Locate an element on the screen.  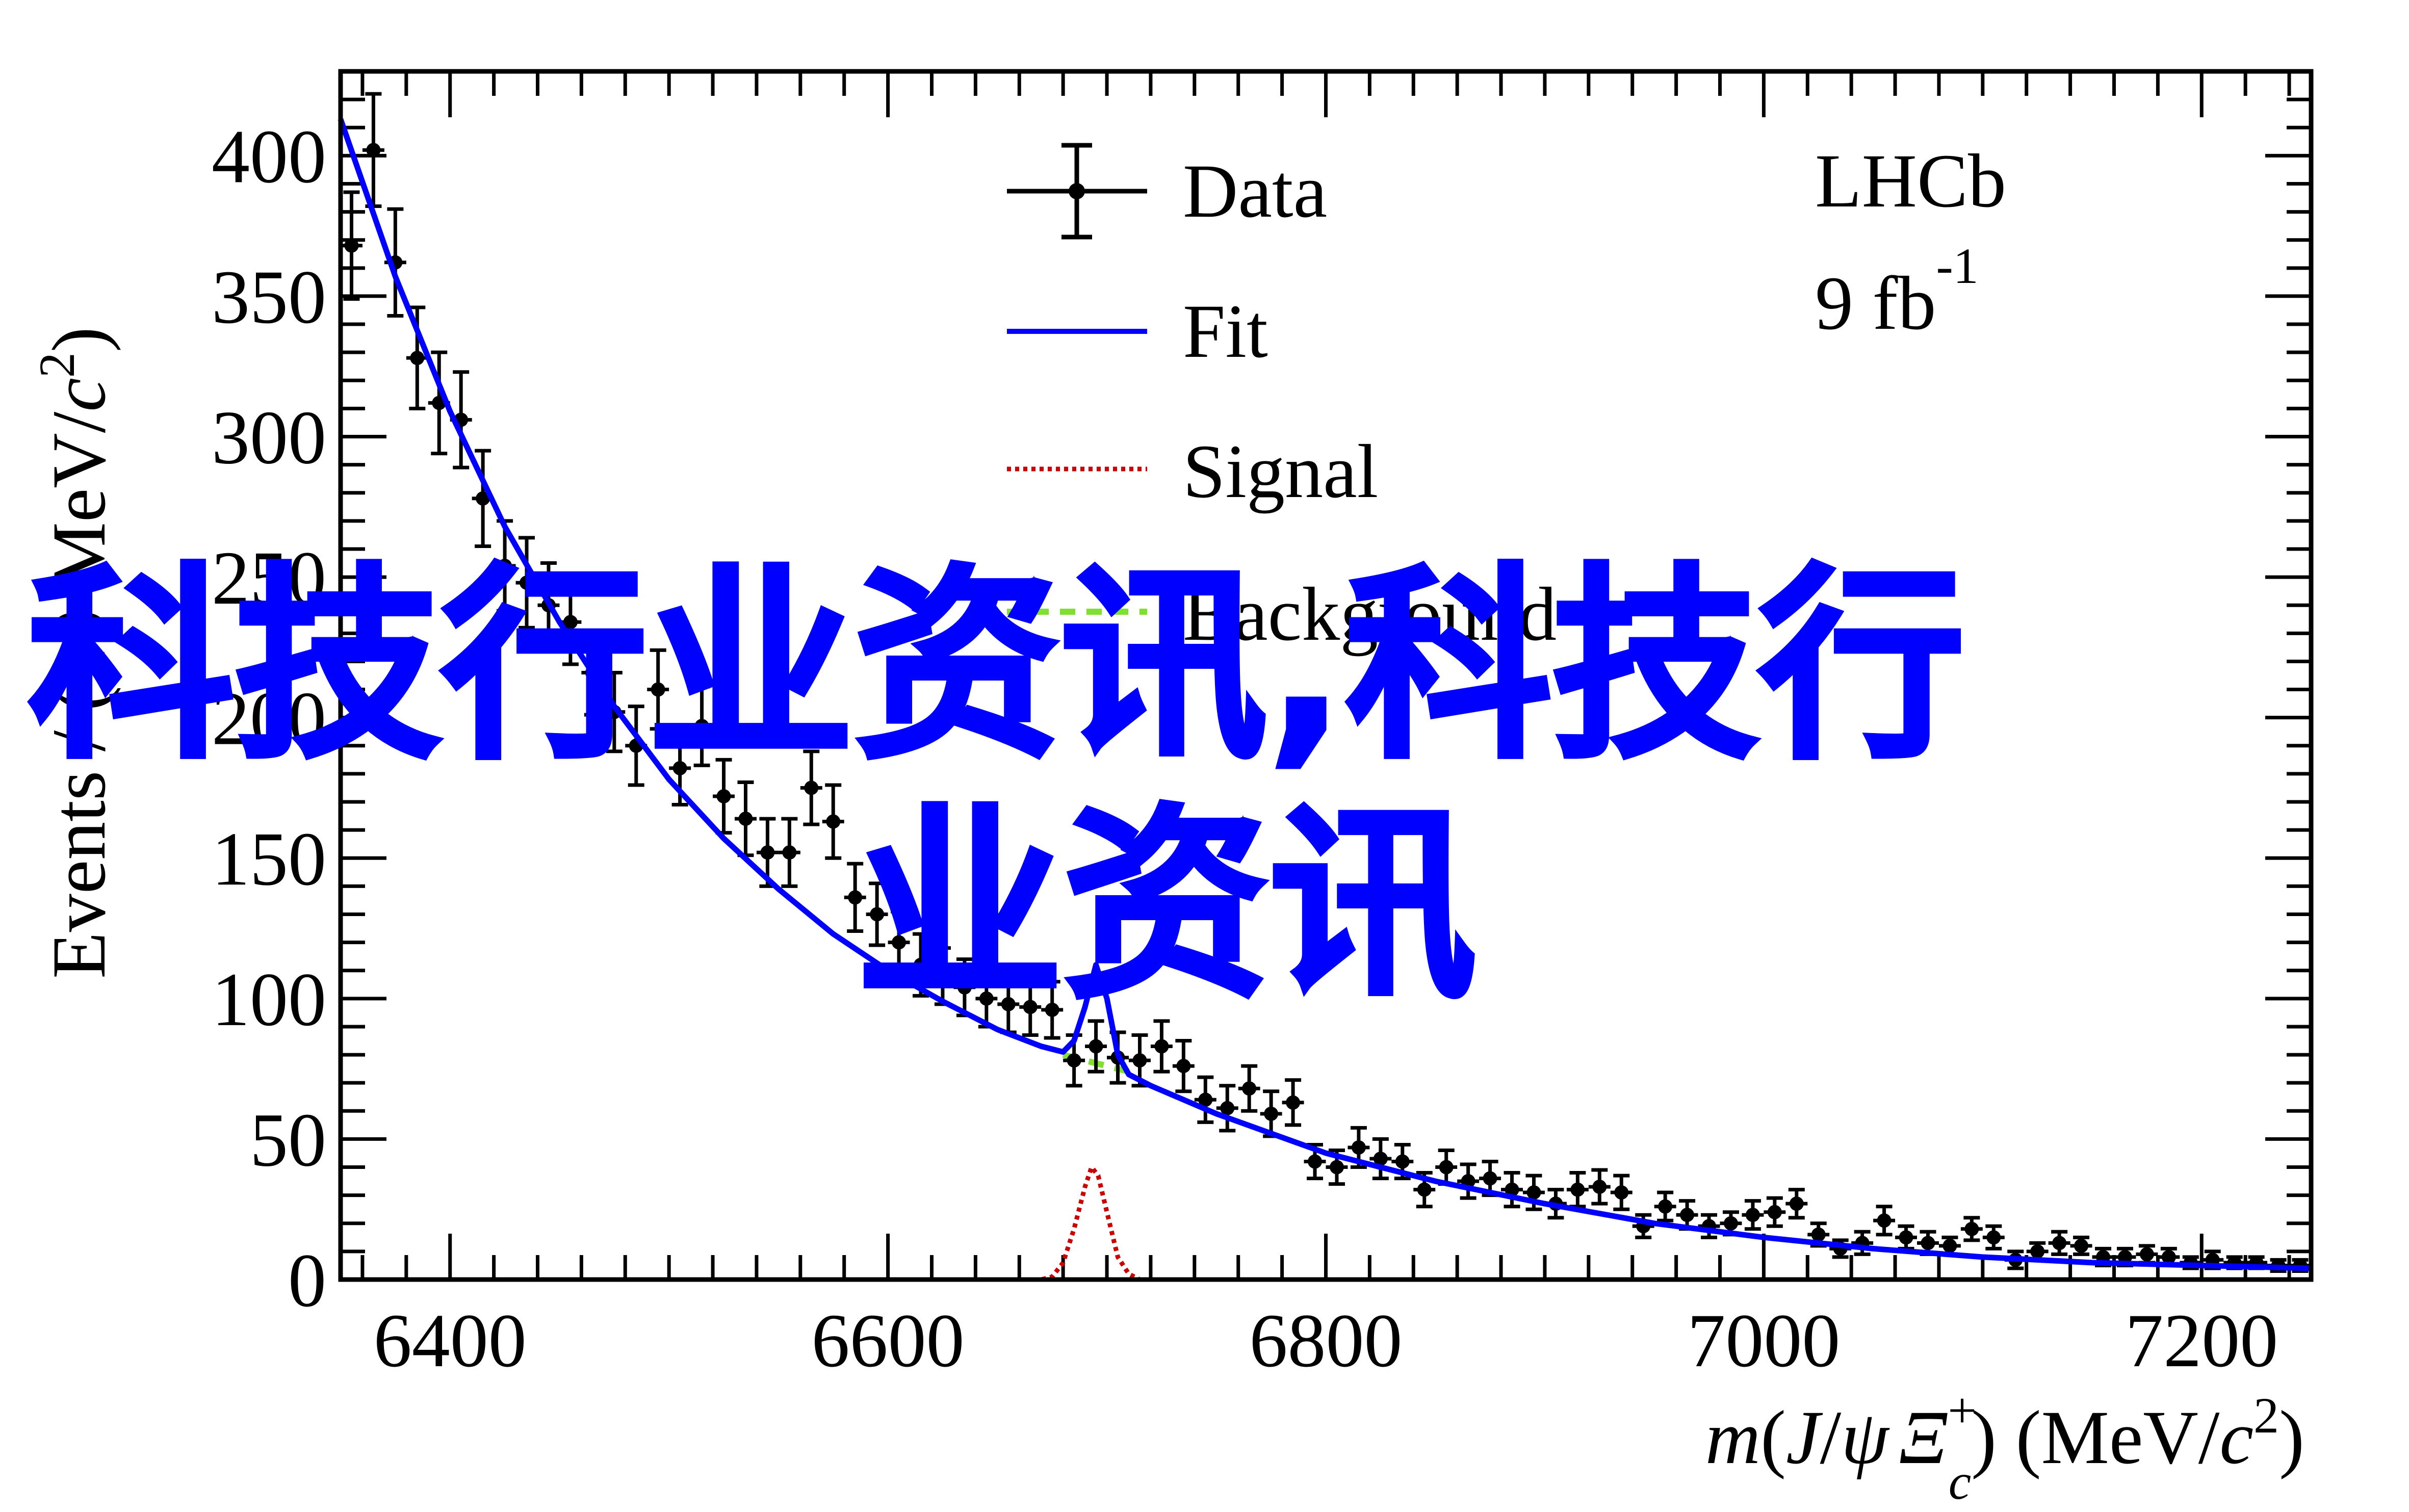
y-tick-label: 300 is located at coordinates (269, 438).